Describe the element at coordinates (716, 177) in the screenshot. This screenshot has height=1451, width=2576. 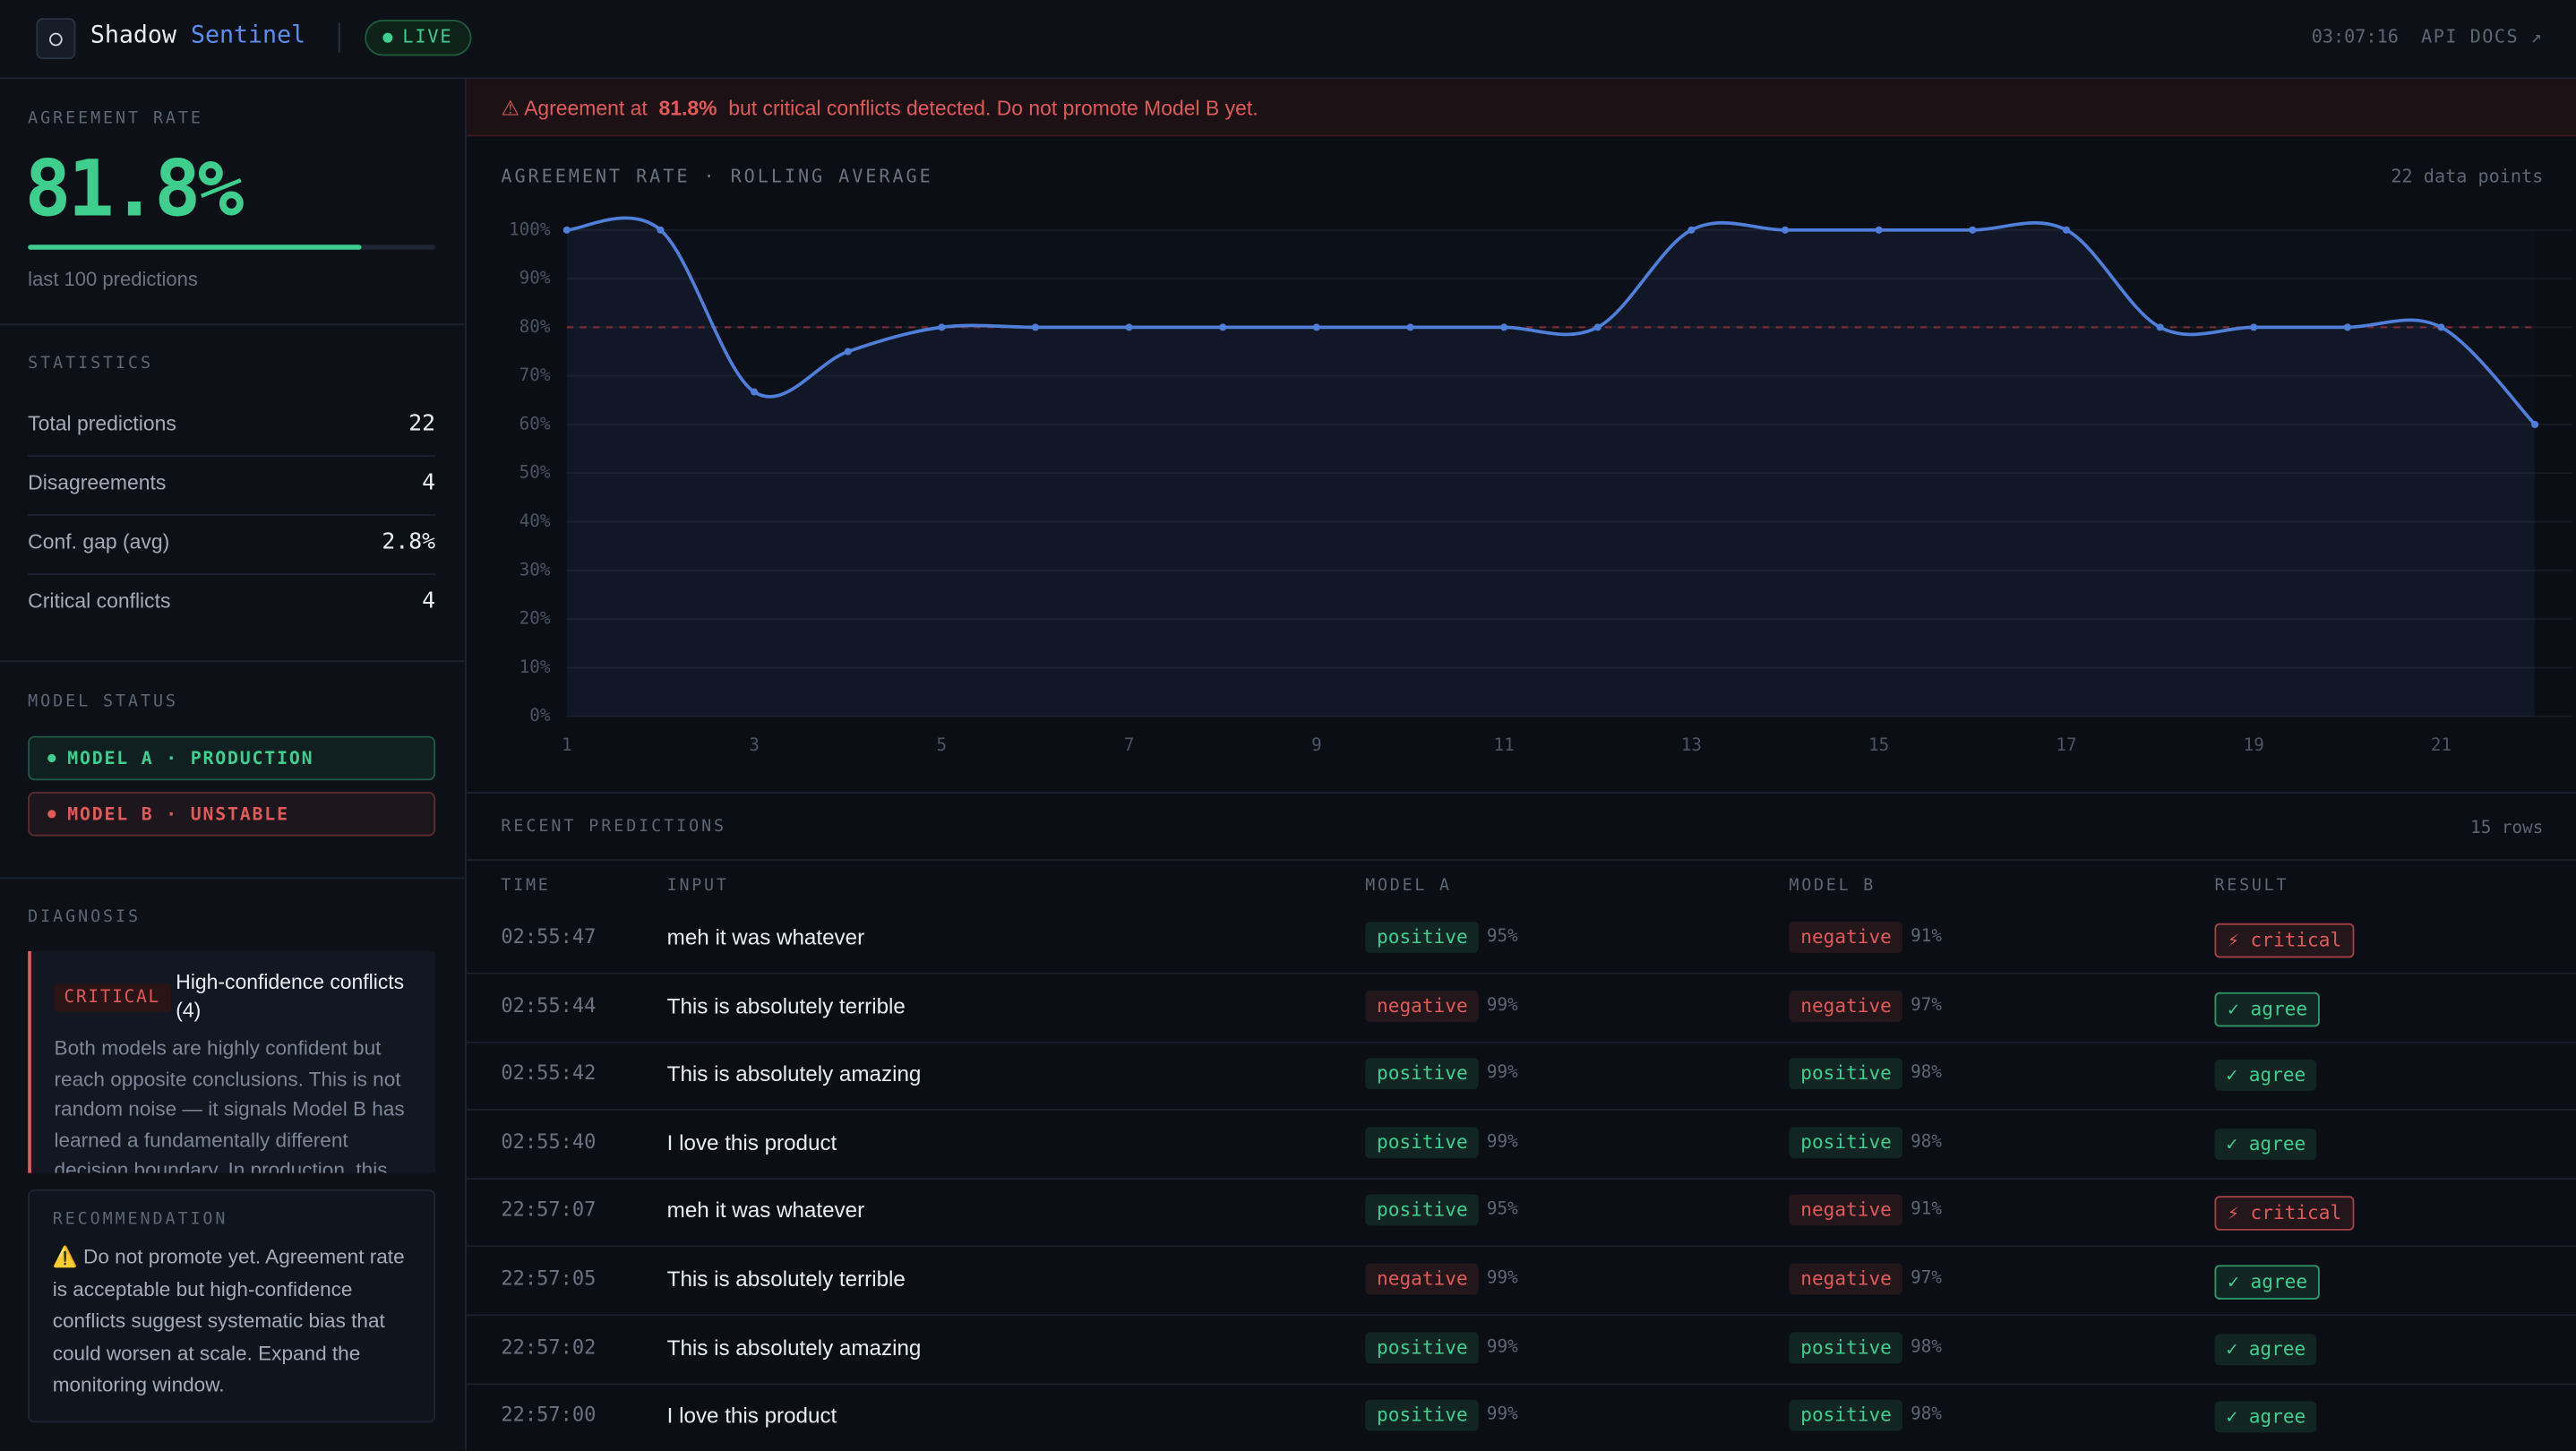
I see `chart-title: AGREEMENT RATE · ROLLING AVERAGE` at that location.